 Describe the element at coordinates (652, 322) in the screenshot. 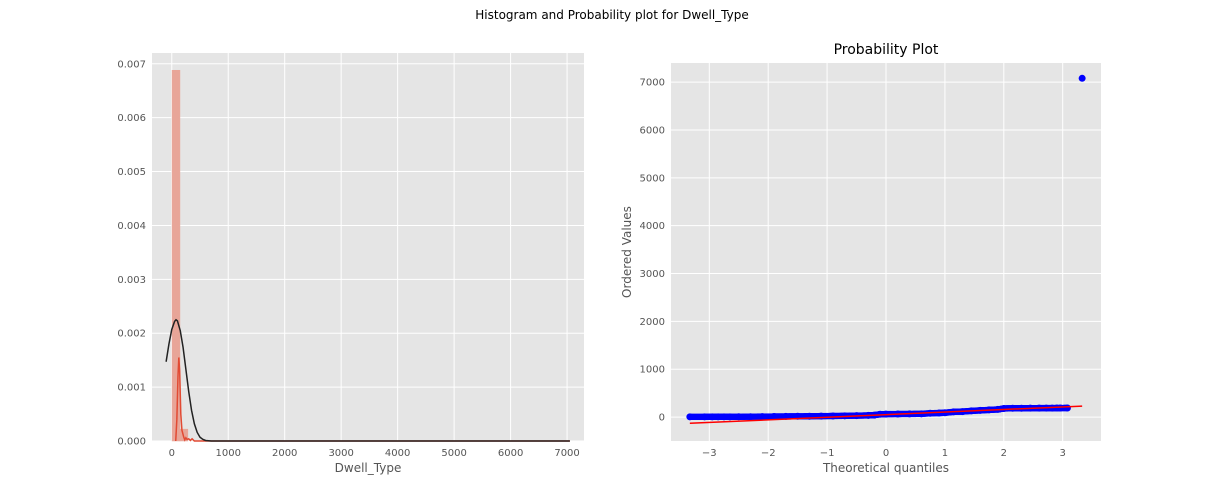

I see `probability-plot-y-tick-label: 2000` at that location.